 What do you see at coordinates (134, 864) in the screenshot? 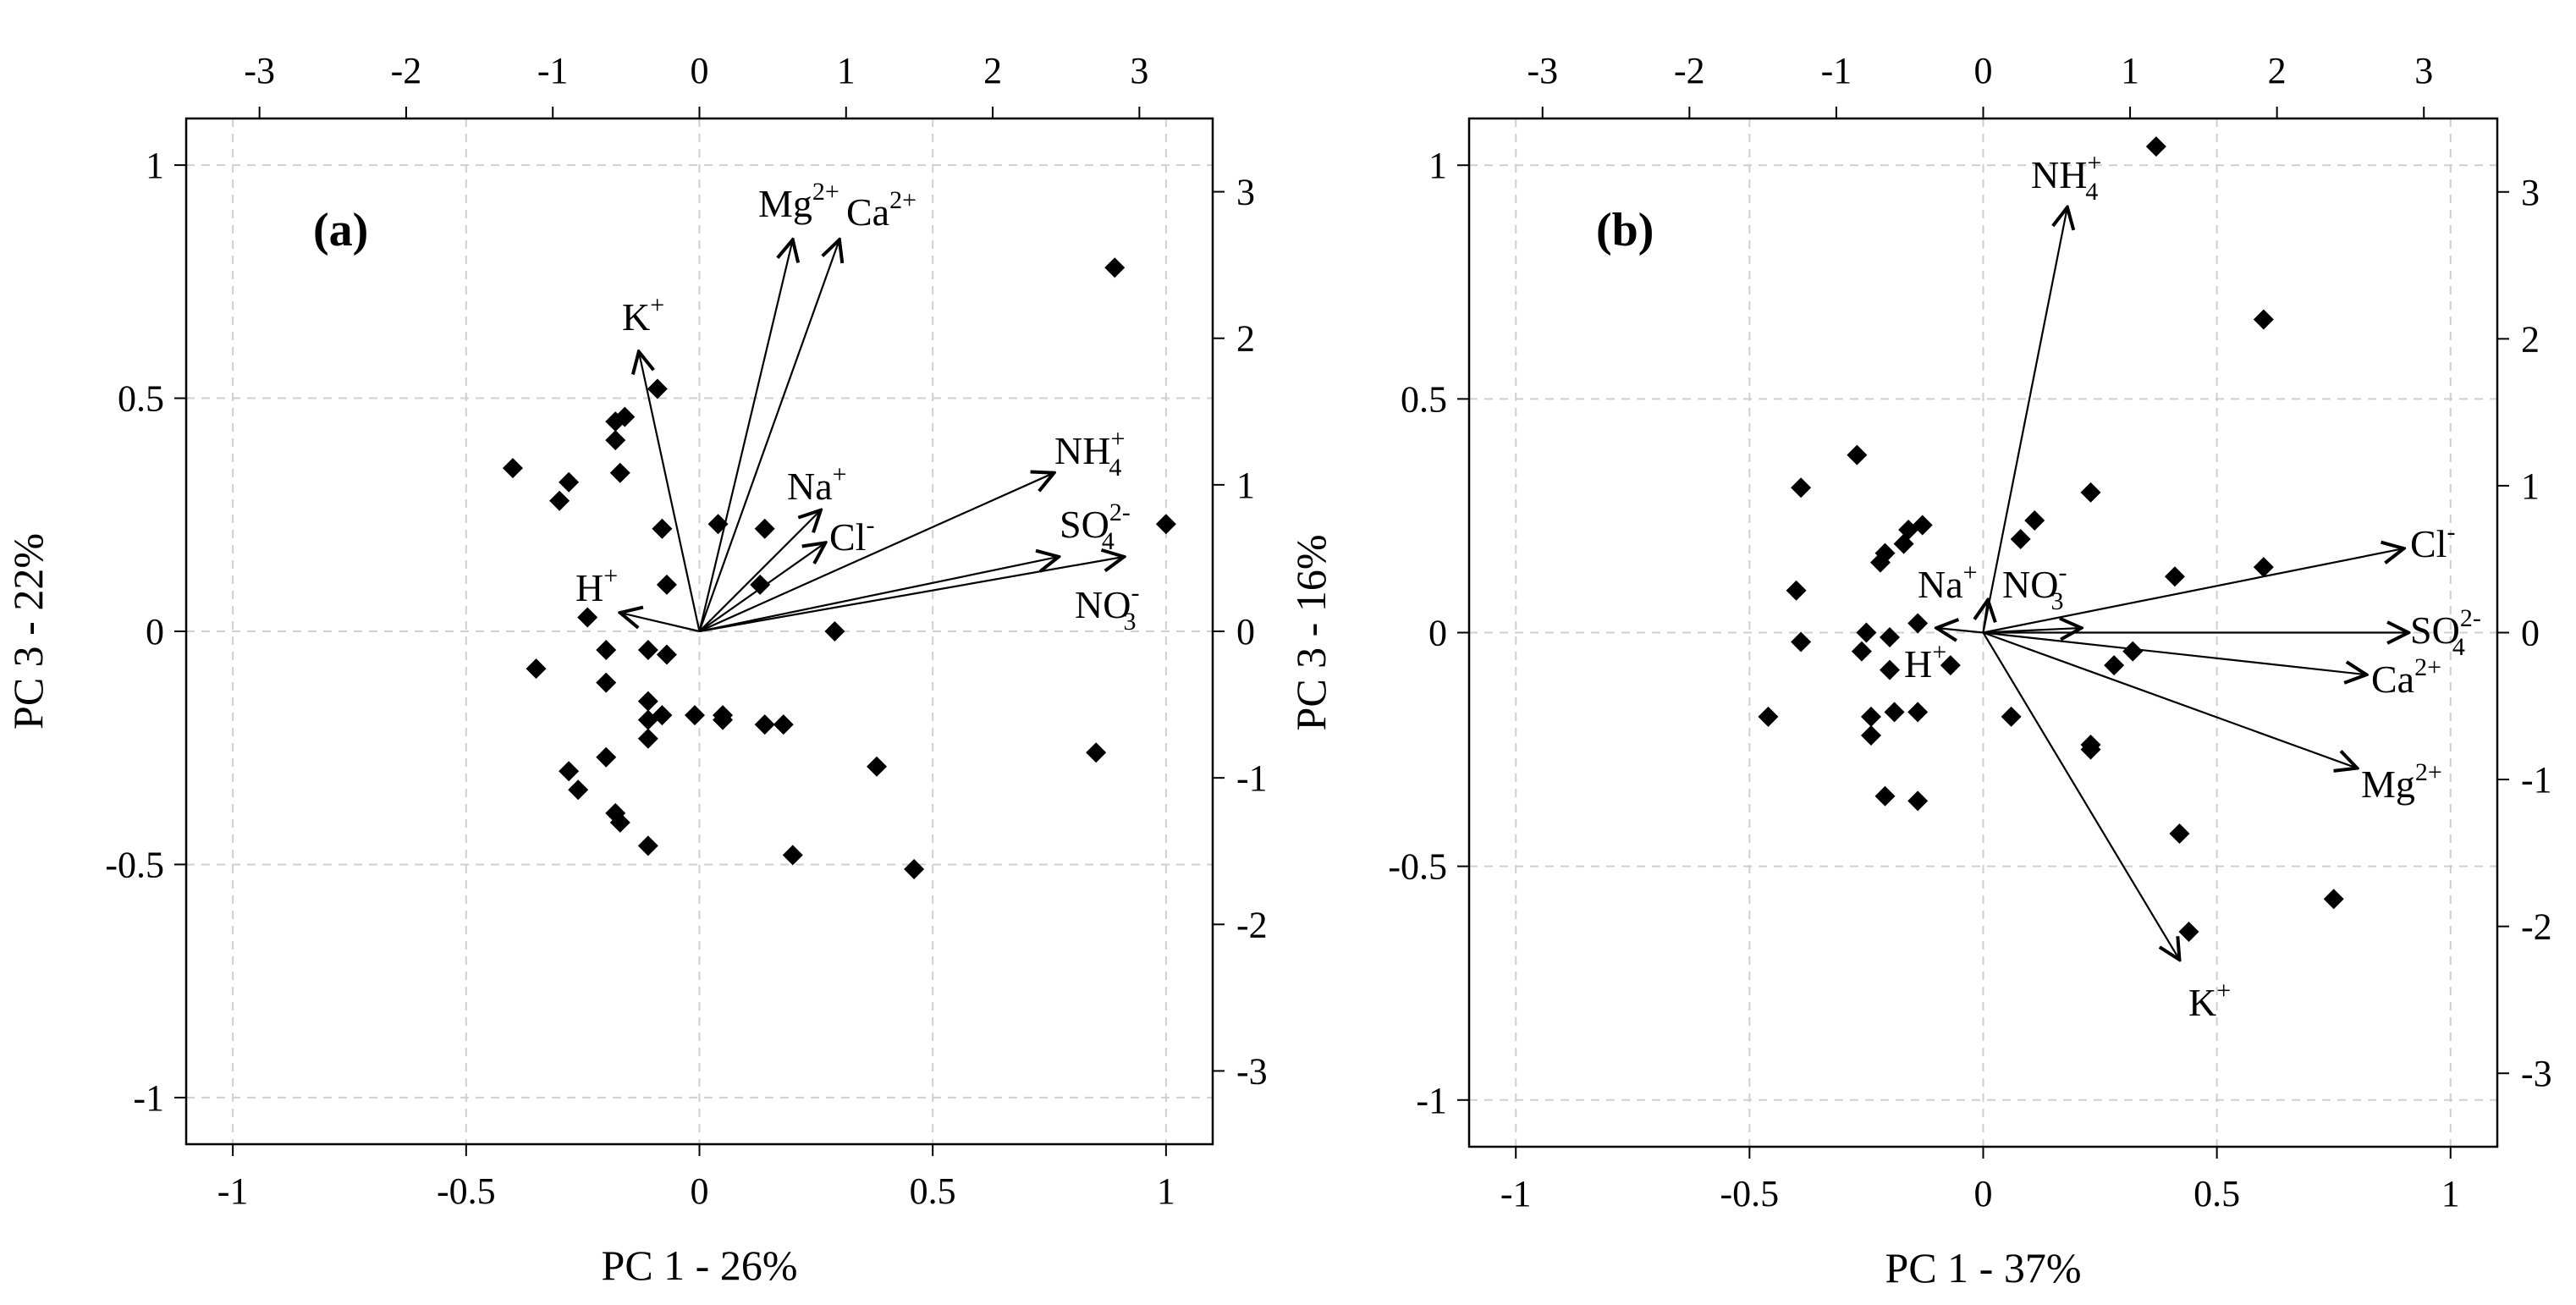
I see `y-tick-label: -0.5` at bounding box center [134, 864].